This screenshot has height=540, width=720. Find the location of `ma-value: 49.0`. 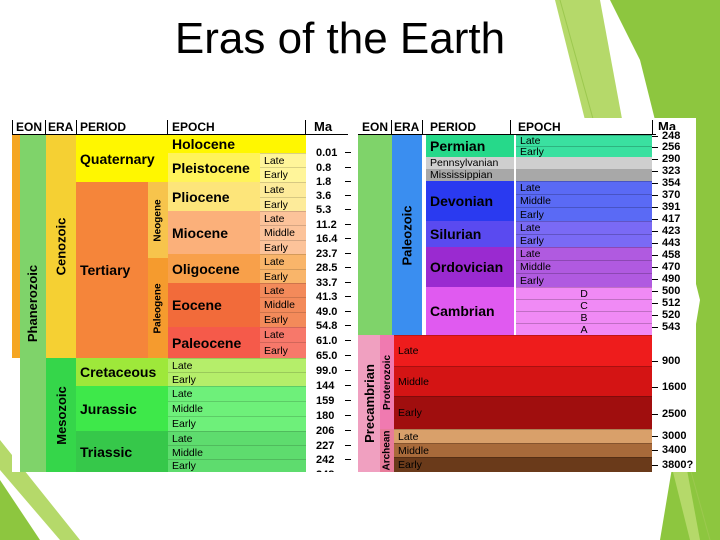

ma-value: 49.0 is located at coordinates (327, 311).